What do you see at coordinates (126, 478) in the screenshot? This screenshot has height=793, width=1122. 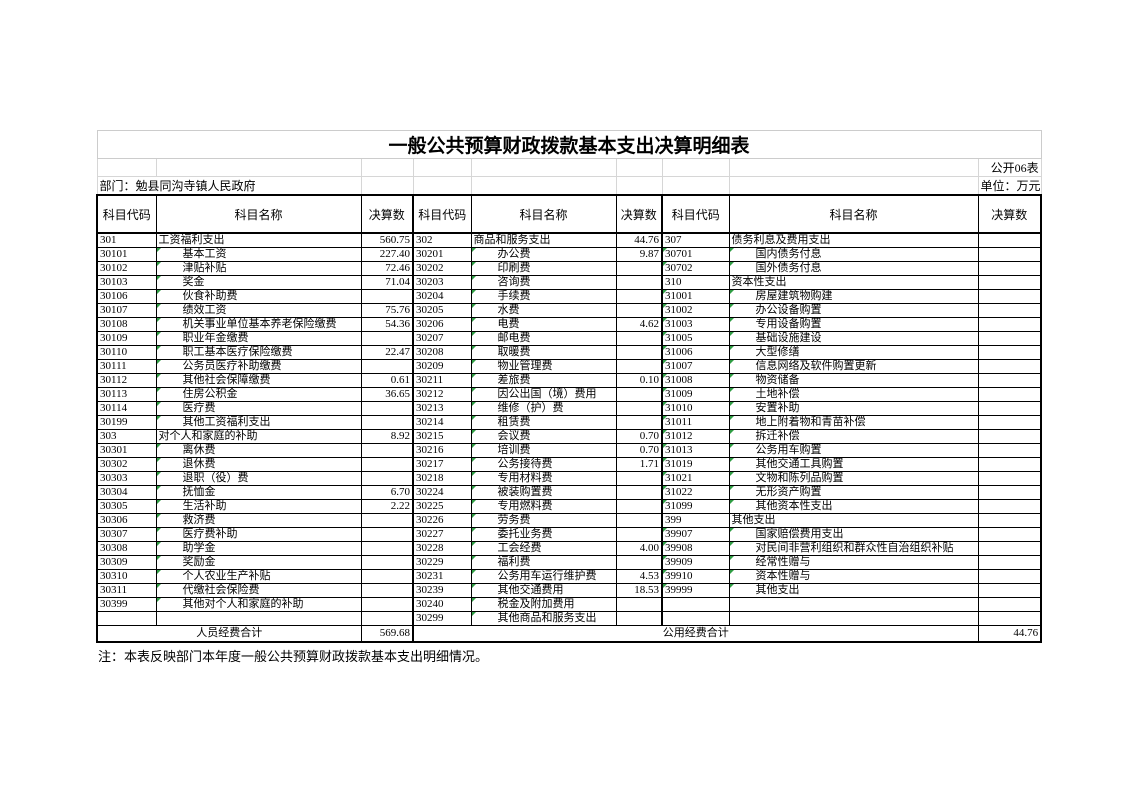 I see `subject-code-cell: 30303` at bounding box center [126, 478].